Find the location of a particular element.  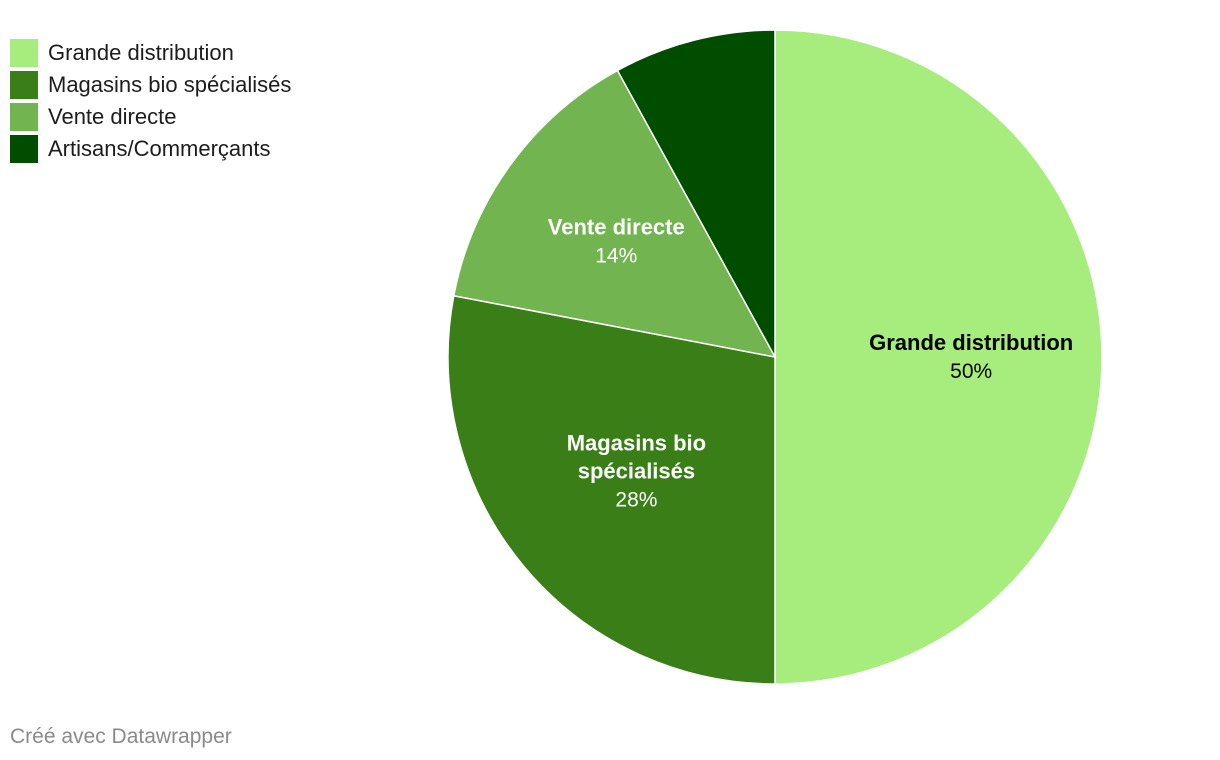

legend-item-artisans: Artisans/Commerçants is located at coordinates (150, 149).